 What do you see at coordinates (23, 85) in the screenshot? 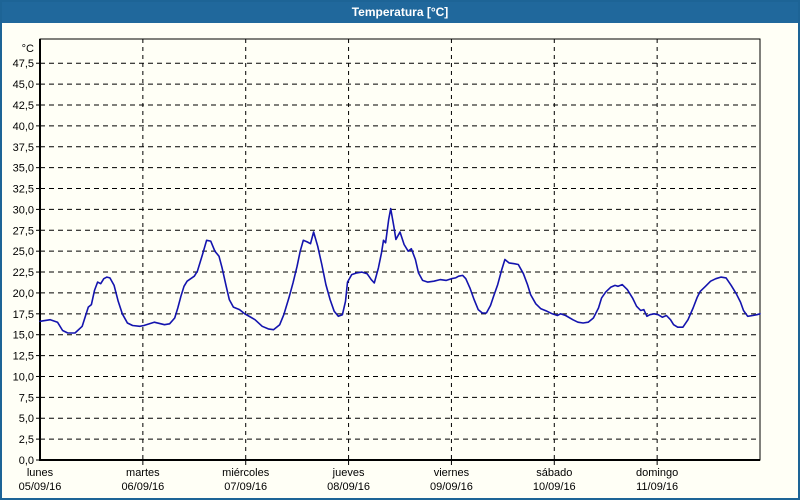
I see `y-tick-label: 45,0` at bounding box center [23, 85].